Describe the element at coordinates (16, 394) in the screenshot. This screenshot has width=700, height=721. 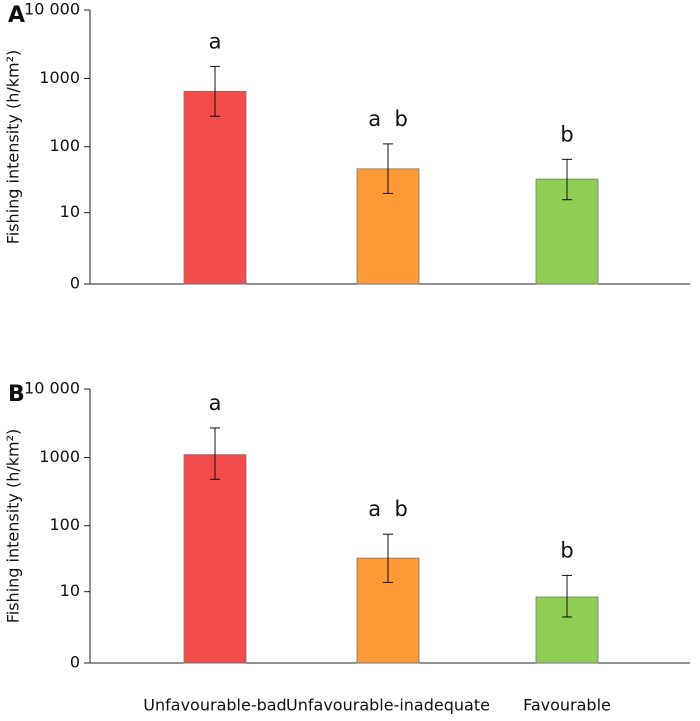
I see `panel-label: B` at that location.